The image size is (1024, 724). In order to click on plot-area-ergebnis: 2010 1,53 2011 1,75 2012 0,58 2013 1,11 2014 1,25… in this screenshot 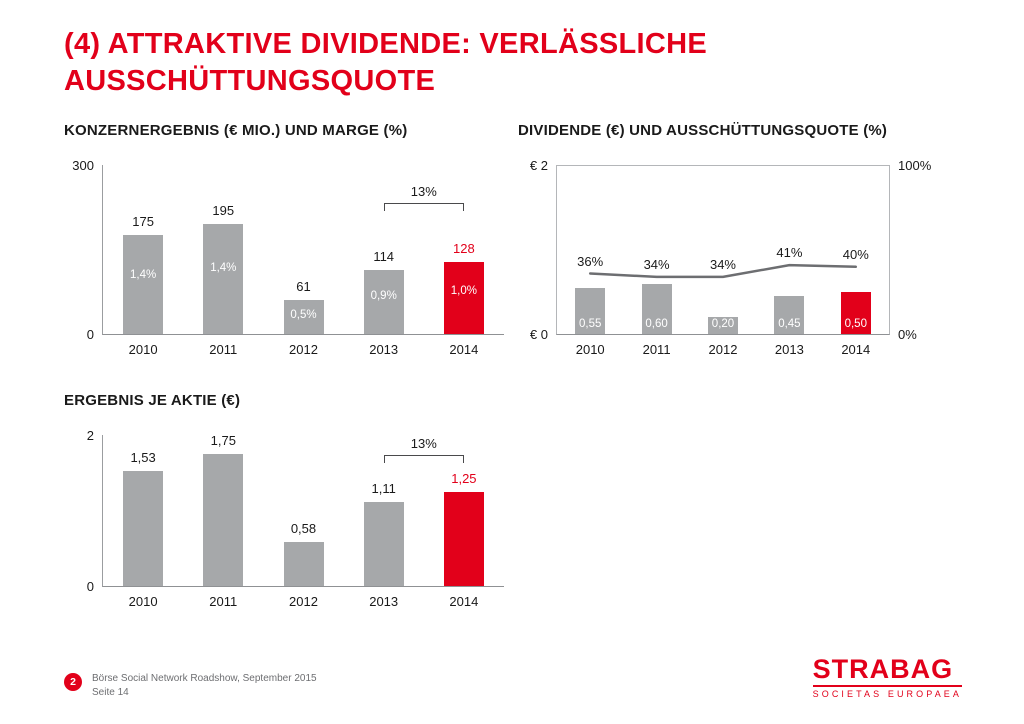, I will do `click(303, 520)`.